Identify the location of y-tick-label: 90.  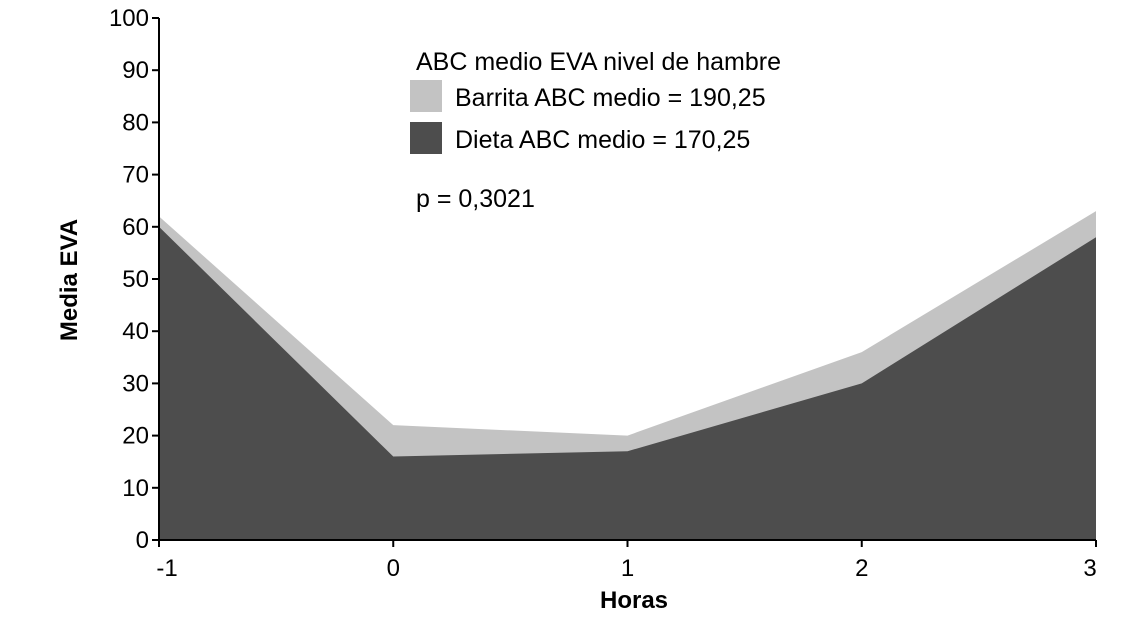
(135, 70).